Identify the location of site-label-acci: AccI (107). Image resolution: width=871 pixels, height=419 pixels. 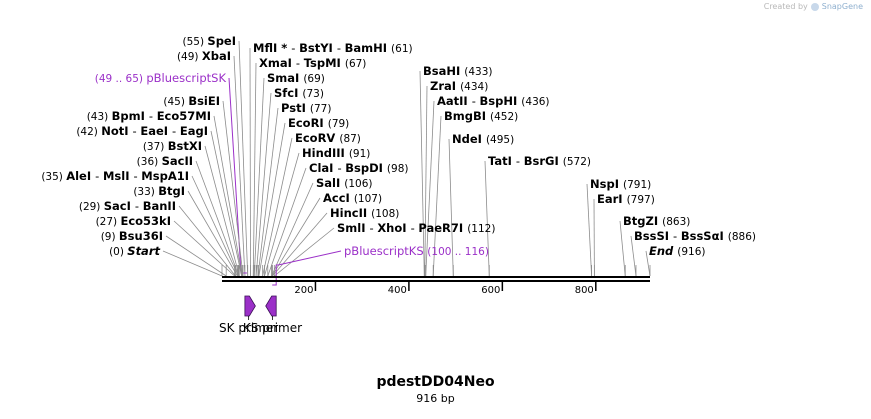
(352, 198).